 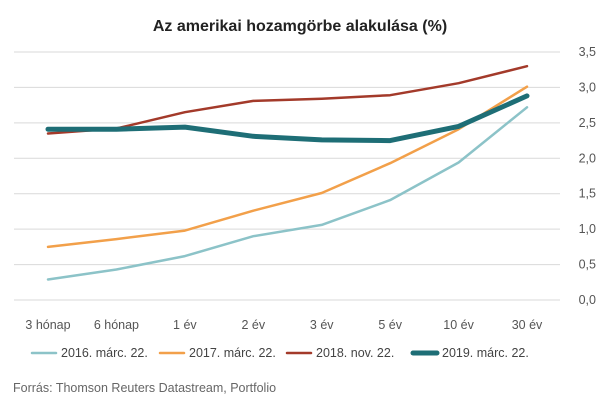 What do you see at coordinates (116, 325) in the screenshot?
I see `x-tick-label: 6 hónap` at bounding box center [116, 325].